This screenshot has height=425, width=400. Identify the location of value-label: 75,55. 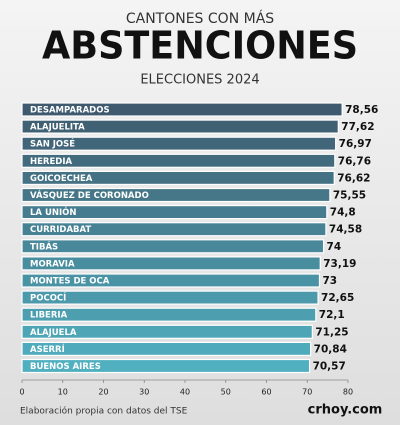
(349, 196).